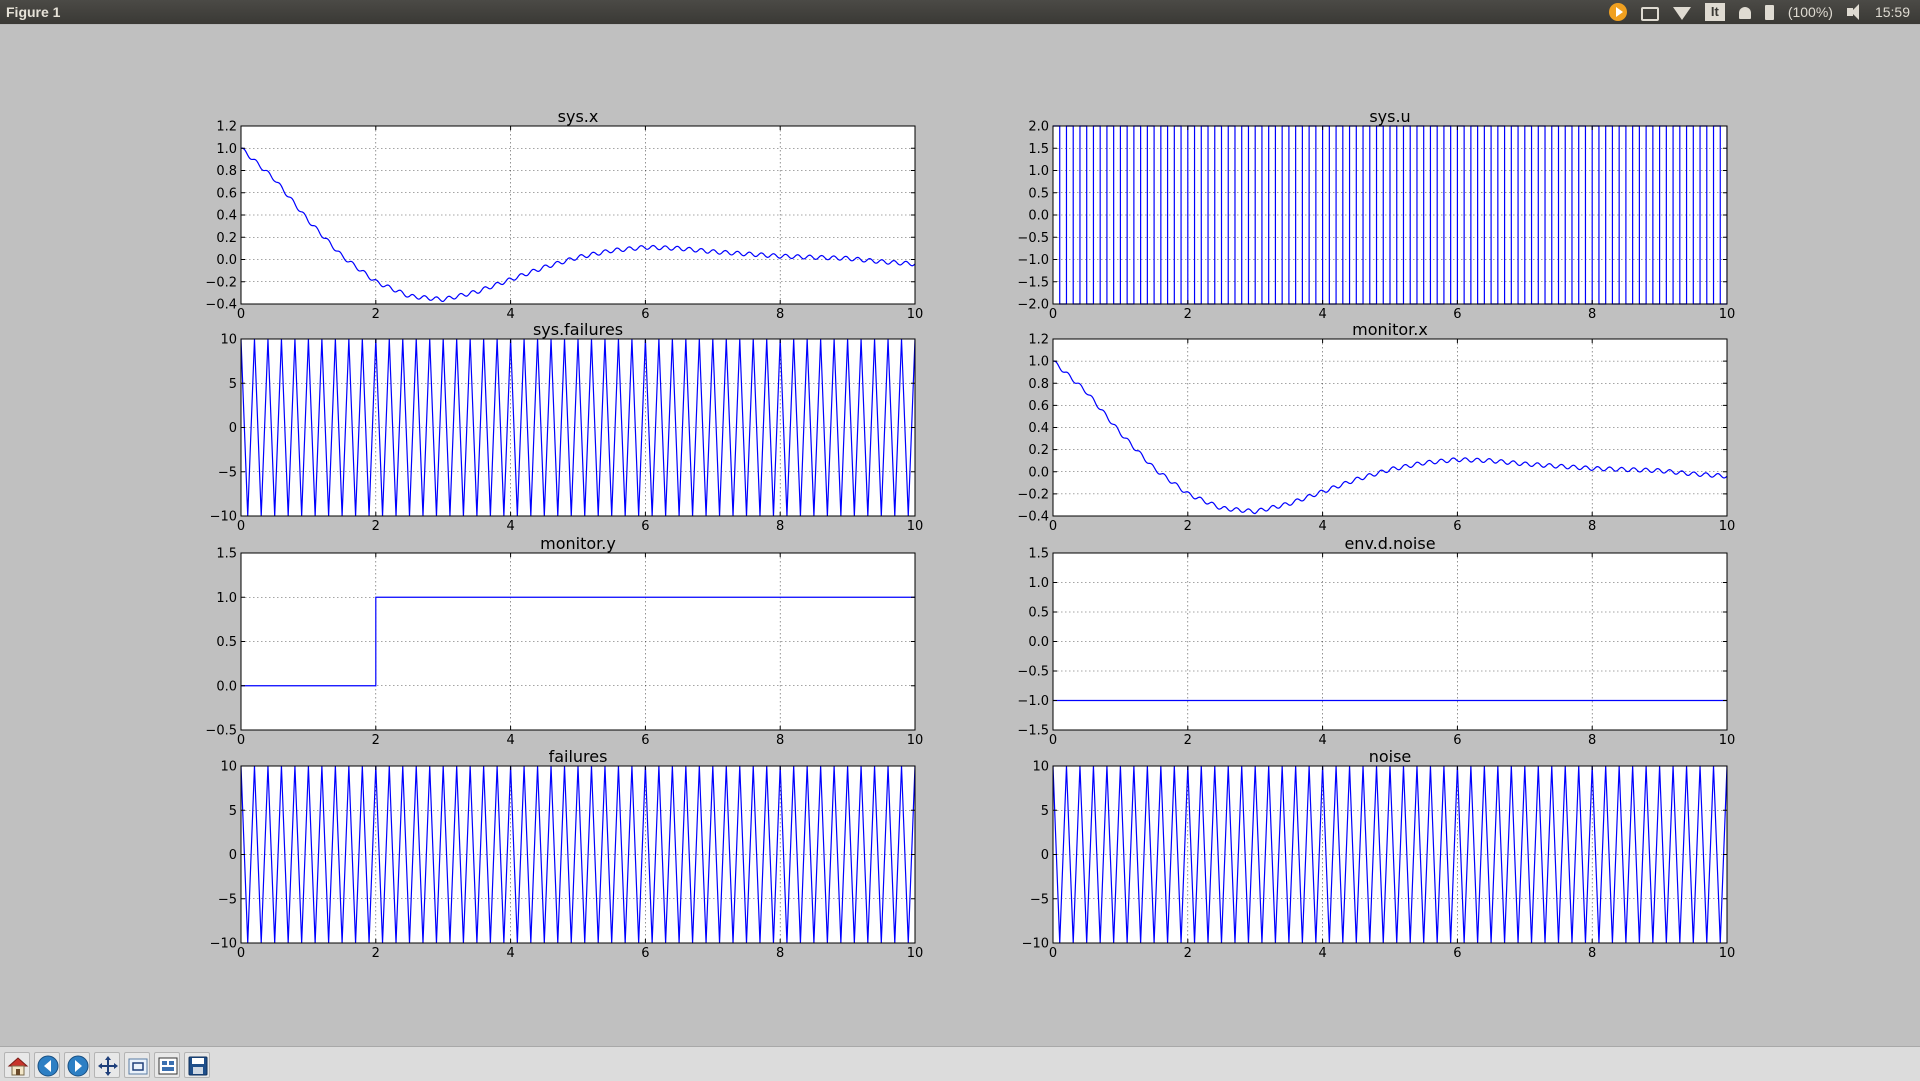  Describe the element at coordinates (1033, 731) in the screenshot. I see `y-tick-label: −1.5` at that location.